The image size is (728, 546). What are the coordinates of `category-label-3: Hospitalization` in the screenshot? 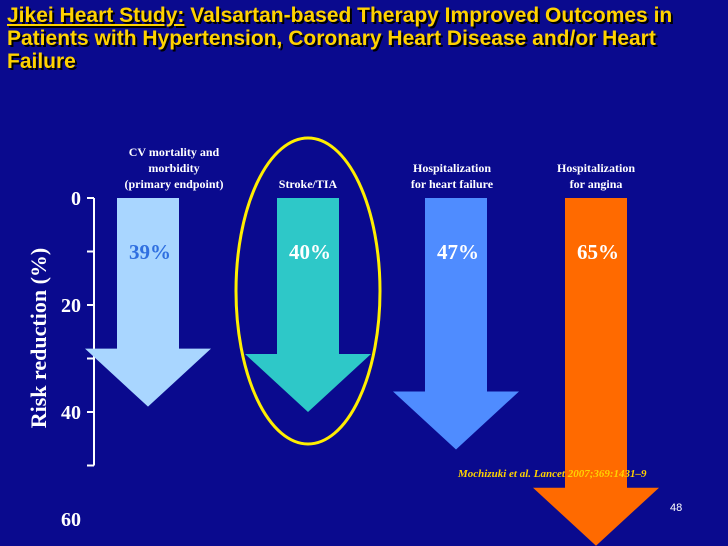 It's located at (452, 168).